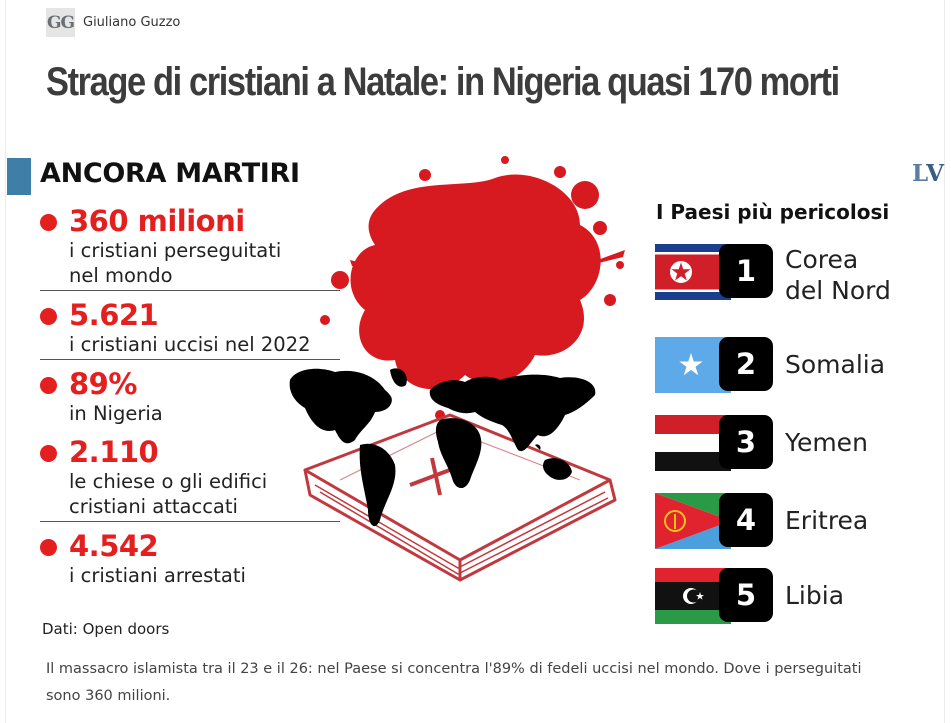 The width and height of the screenshot is (951, 723). Describe the element at coordinates (838, 275) in the screenshot. I see `country-name: Corea del Nord` at that location.